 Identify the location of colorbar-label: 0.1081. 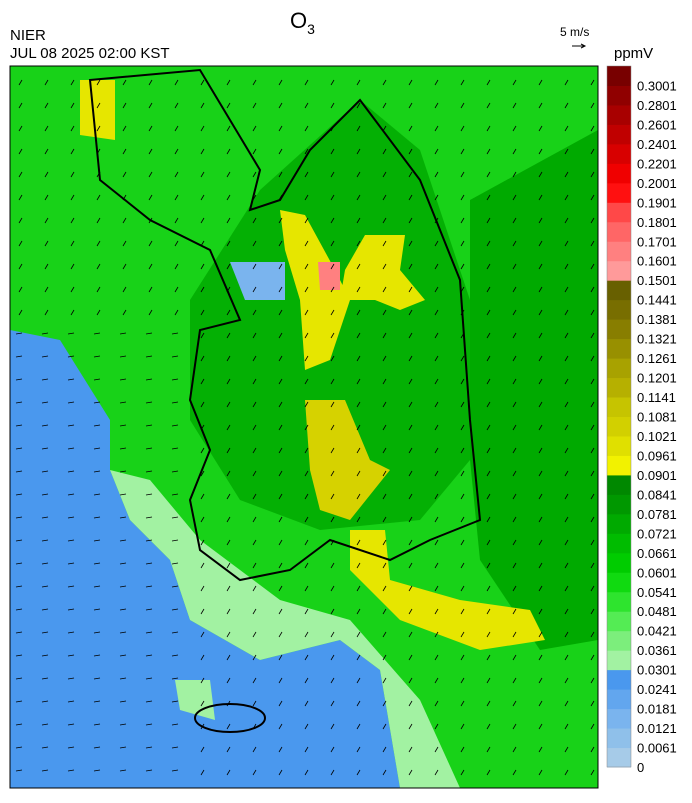
(657, 417).